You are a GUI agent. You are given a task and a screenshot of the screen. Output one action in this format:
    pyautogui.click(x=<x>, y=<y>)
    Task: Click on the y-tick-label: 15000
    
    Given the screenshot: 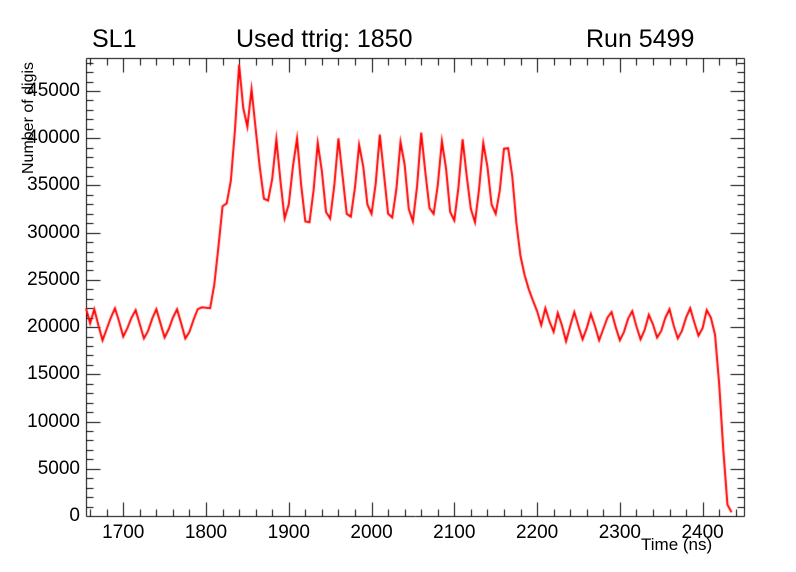 What is the action you would take?
    pyautogui.click(x=53, y=374)
    